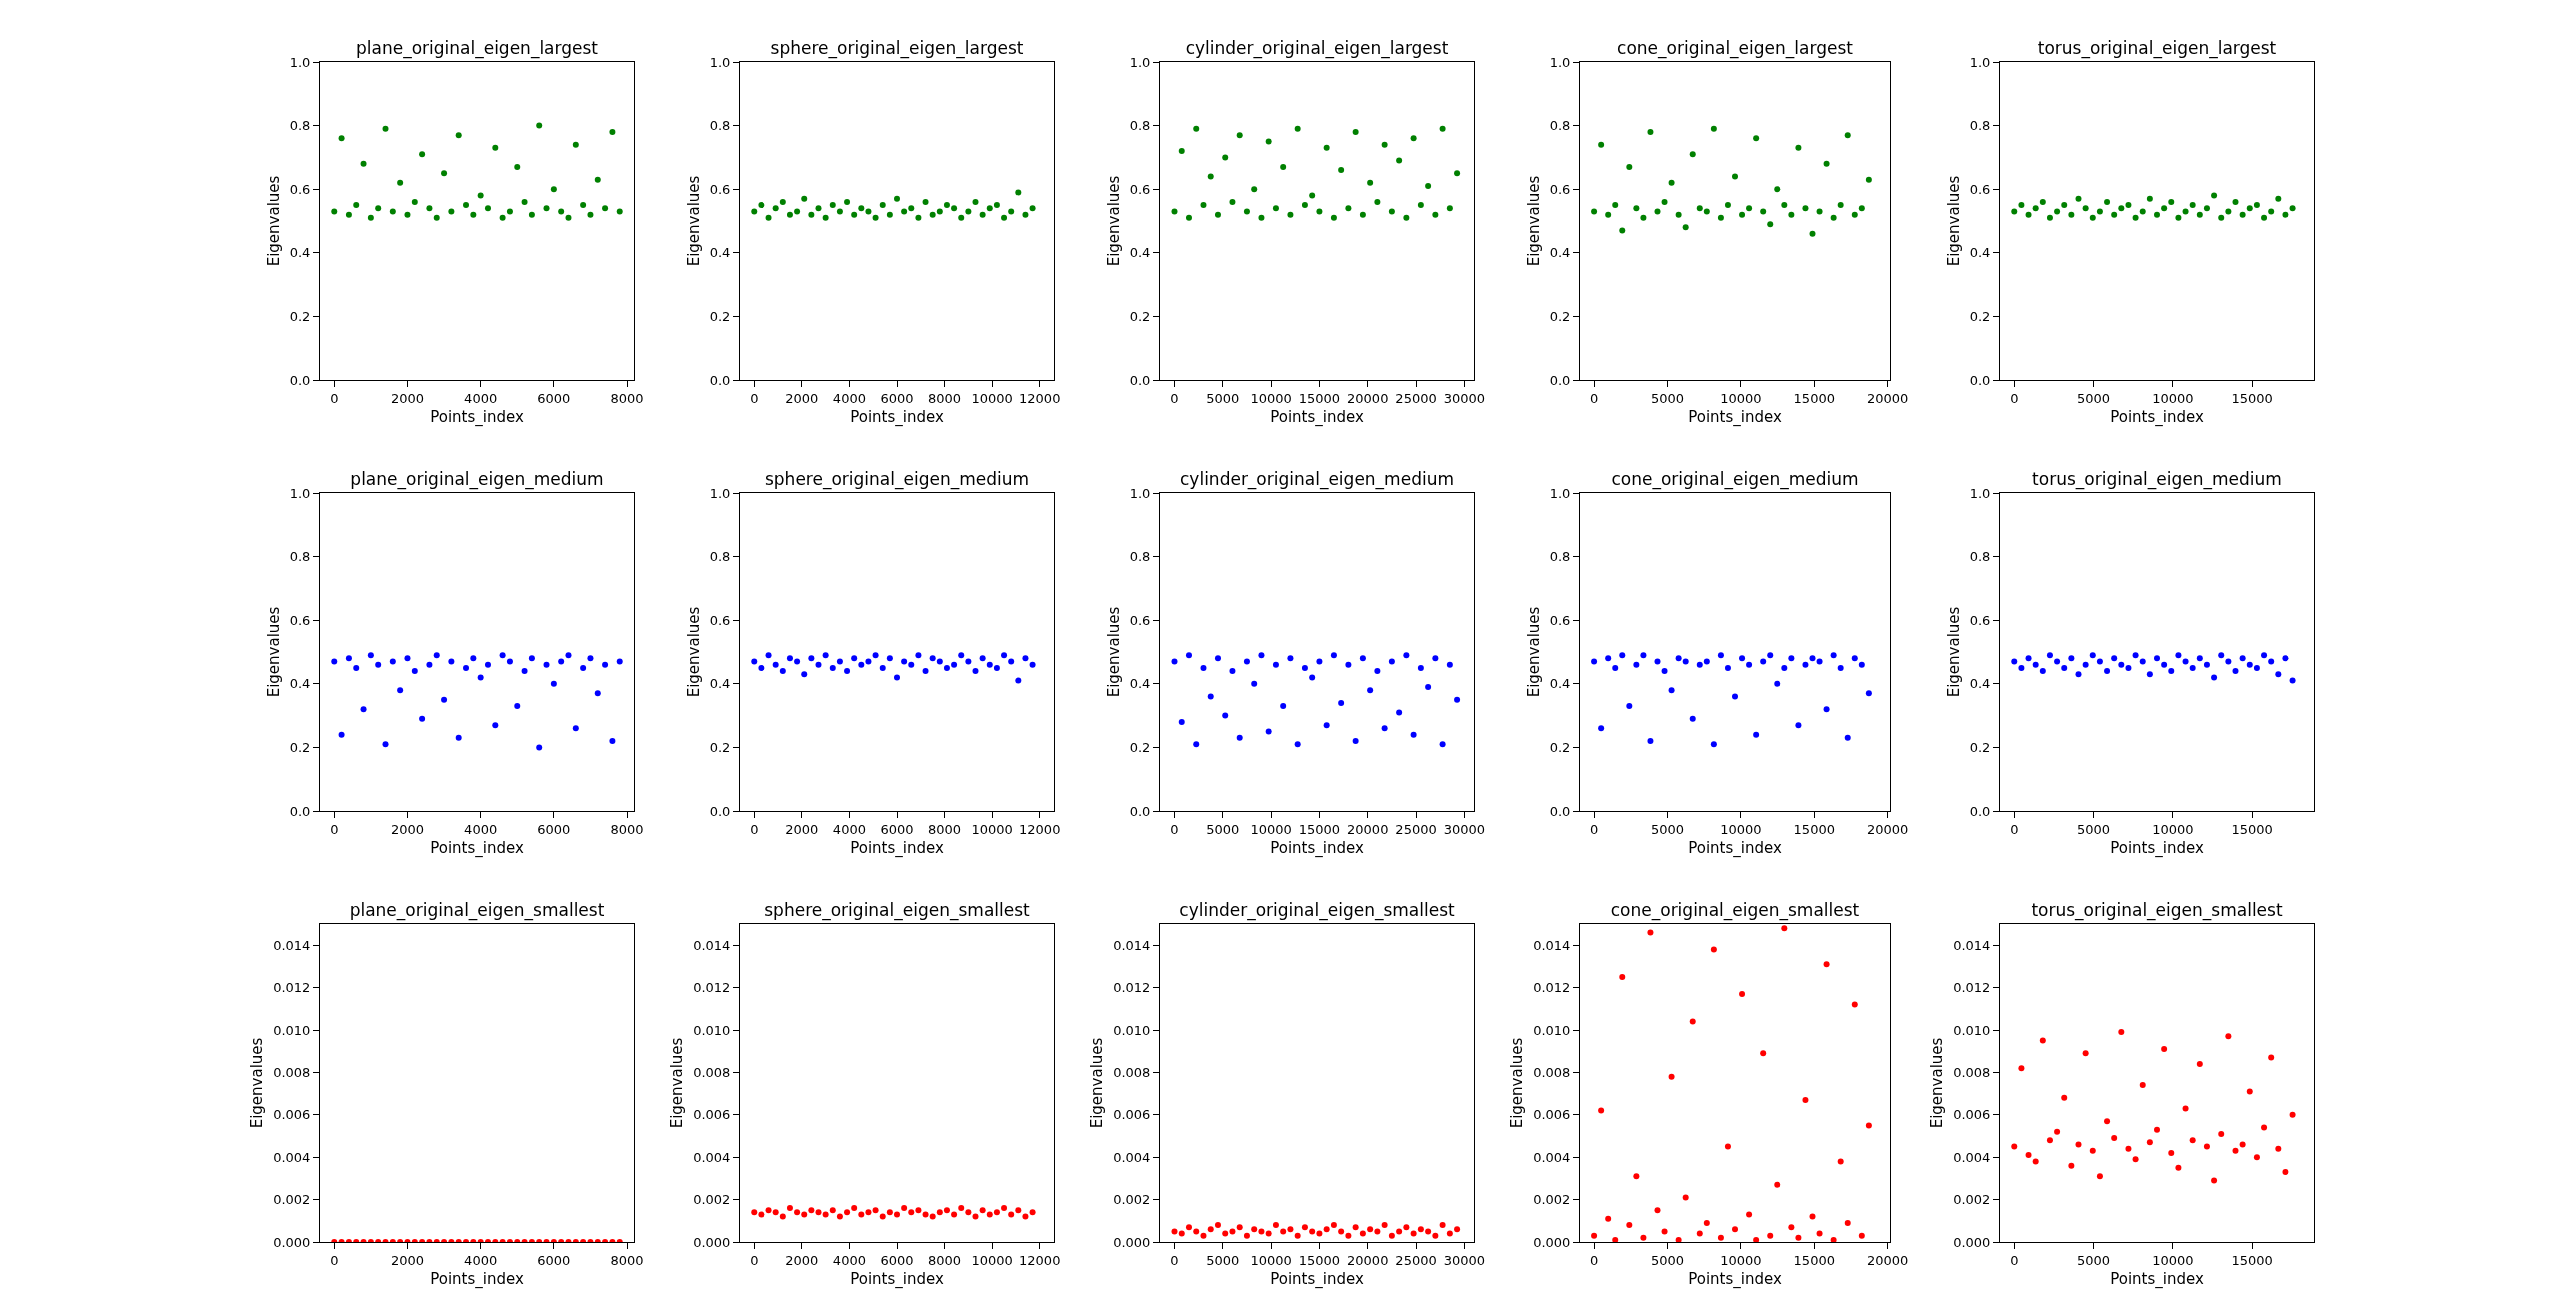  Describe the element at coordinates (292, 1157) in the screenshot. I see `y-tick-label: 0.004` at that location.